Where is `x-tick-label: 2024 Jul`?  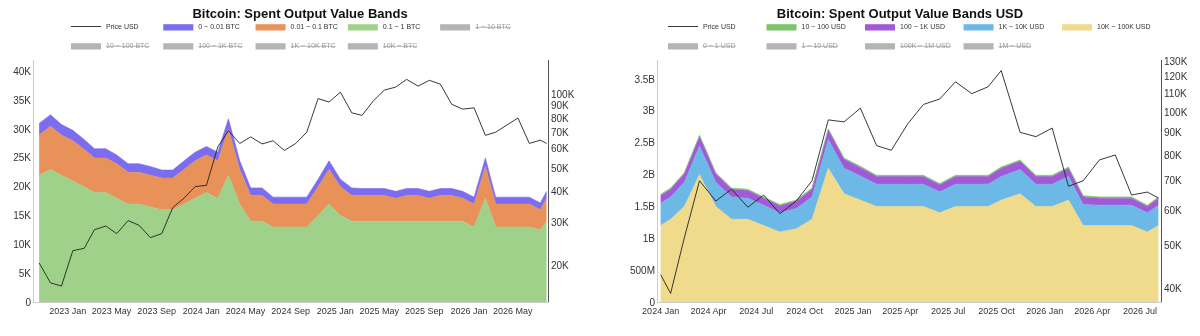 x-tick-label: 2024 Jul is located at coordinates (756, 310).